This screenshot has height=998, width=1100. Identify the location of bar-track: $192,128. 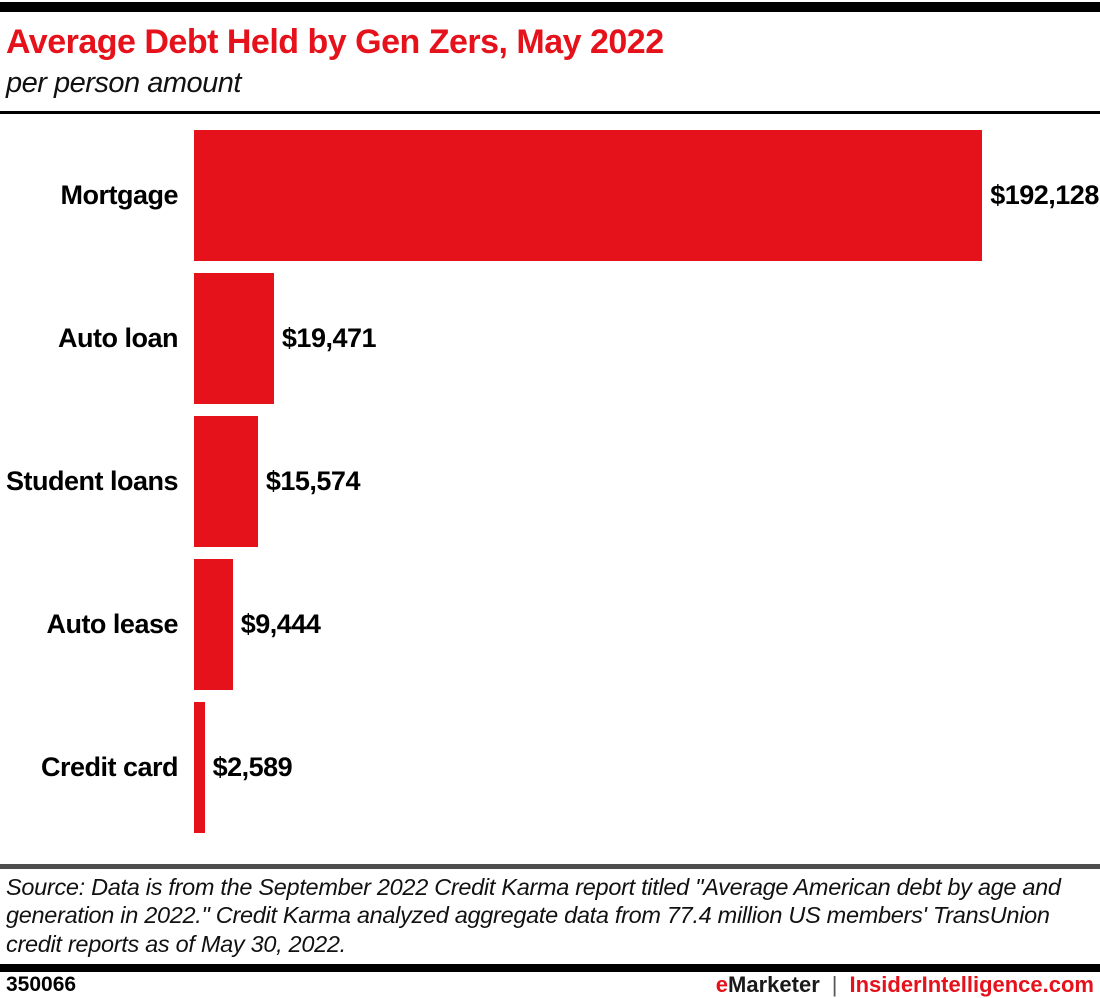
(647, 196).